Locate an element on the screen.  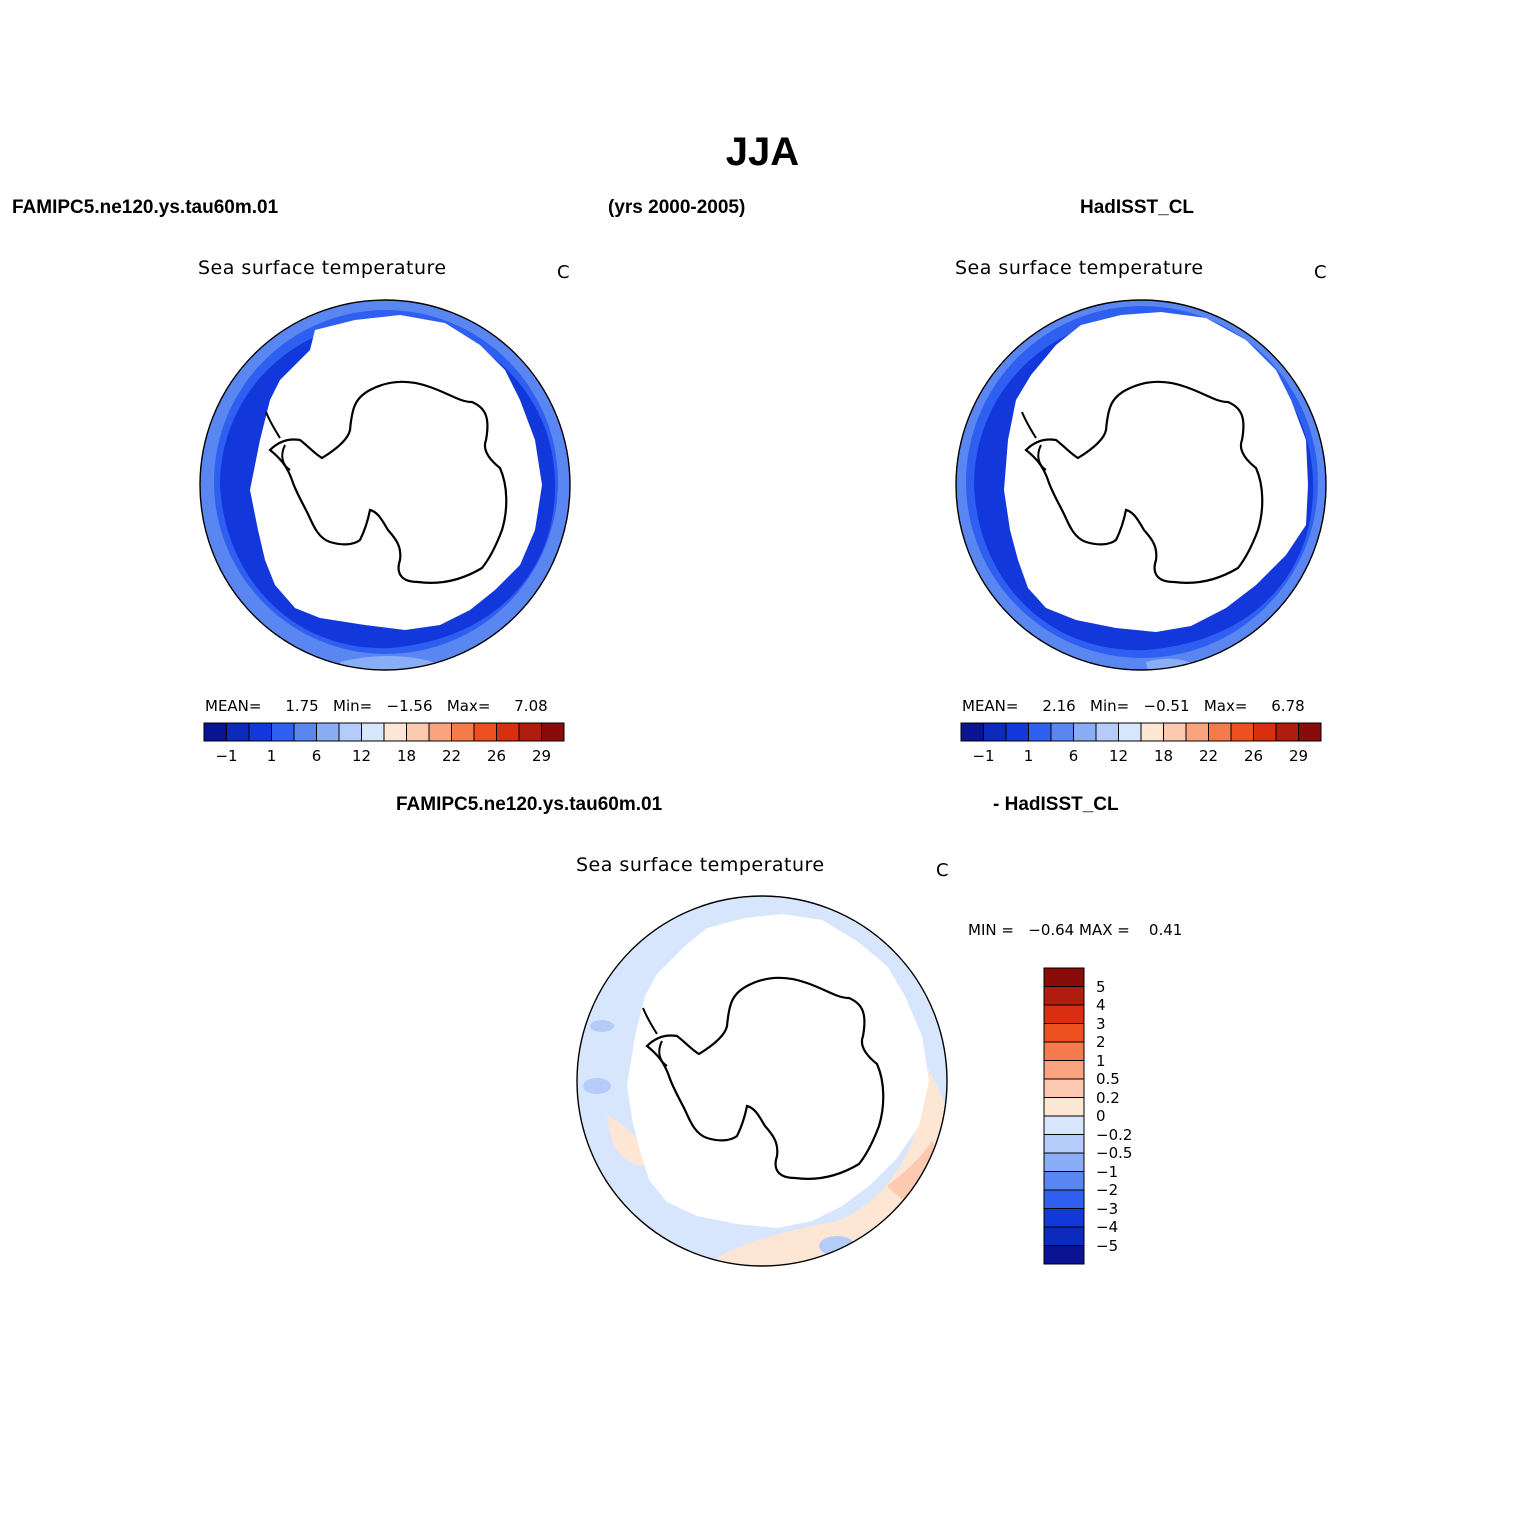
labelbar-tick-label: 12 is located at coordinates (1118, 756).